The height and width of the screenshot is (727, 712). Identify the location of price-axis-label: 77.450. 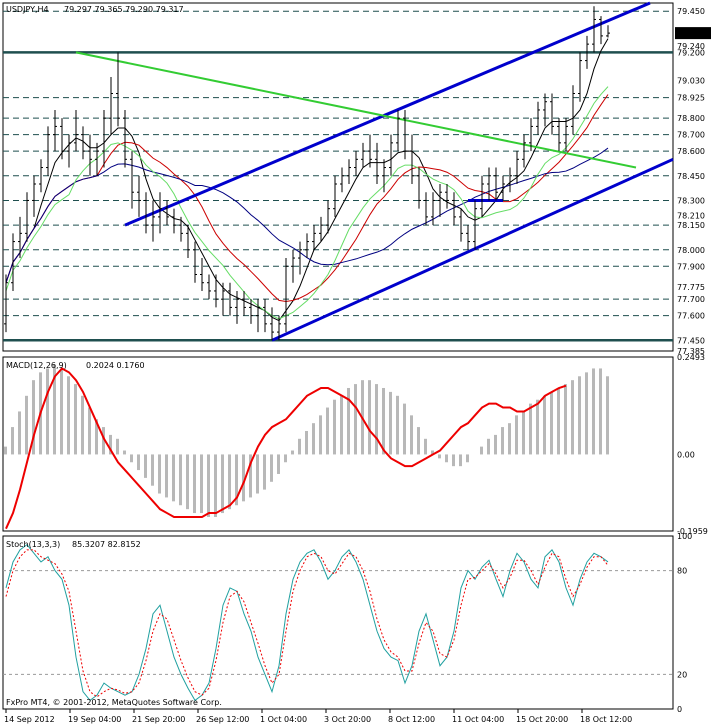
(691, 340).